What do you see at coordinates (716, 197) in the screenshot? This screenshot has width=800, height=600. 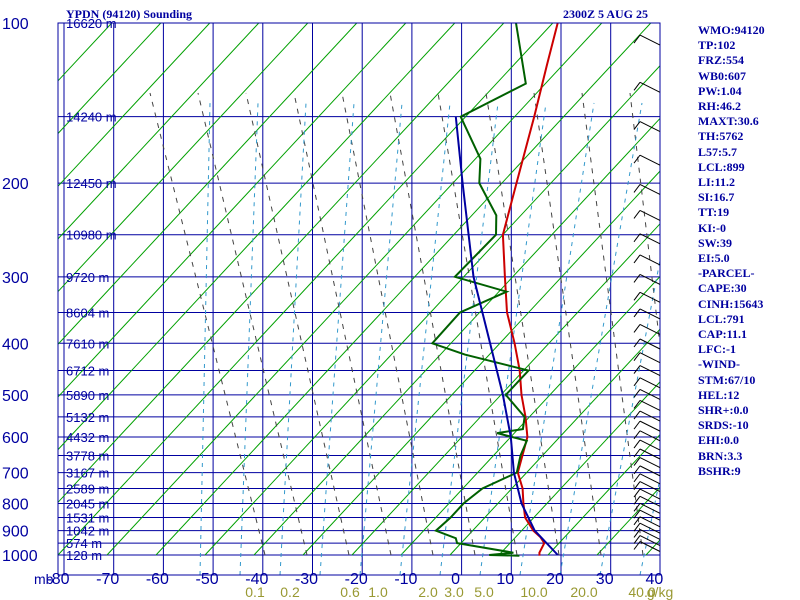 I see `index-line: SI:16.7` at bounding box center [716, 197].